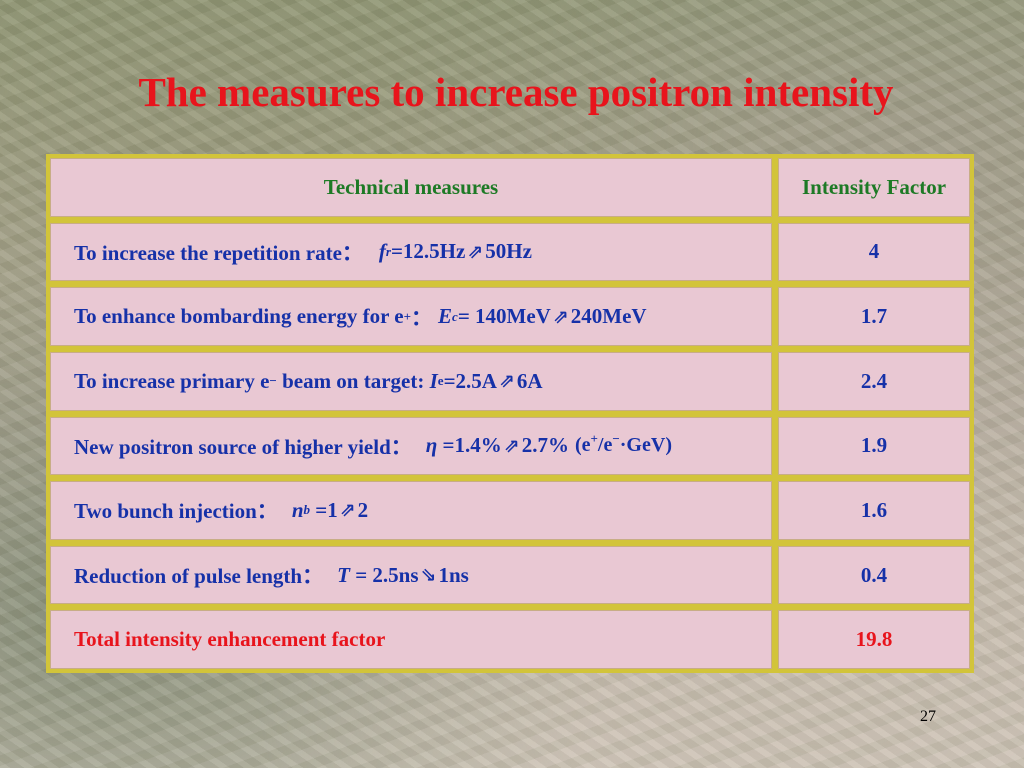 This screenshot has height=768, width=1024. What do you see at coordinates (172, 380) in the screenshot?
I see `measure-label: To increase primary e` at bounding box center [172, 380].